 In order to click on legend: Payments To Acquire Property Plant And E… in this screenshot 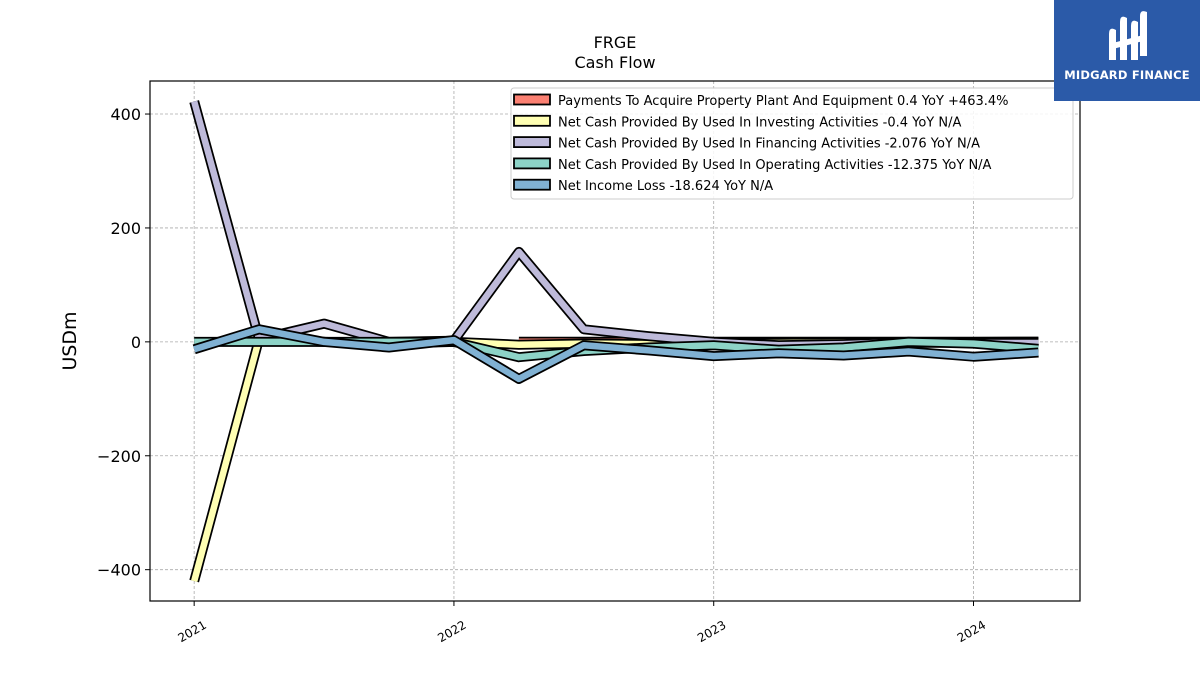, I will do `click(792, 143)`.